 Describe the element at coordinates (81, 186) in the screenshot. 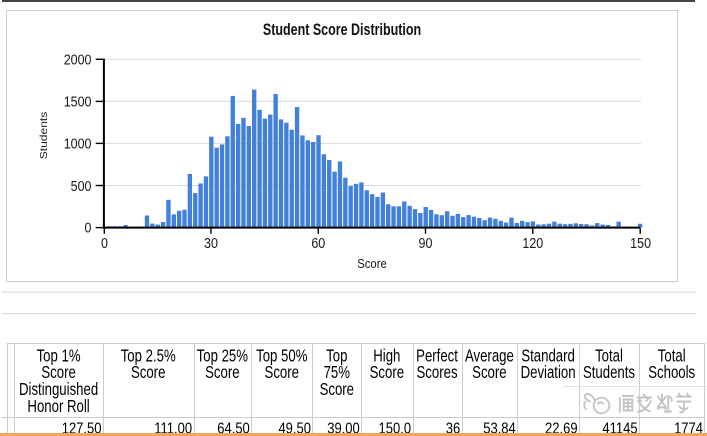

I see `svg-text: 500` at that location.